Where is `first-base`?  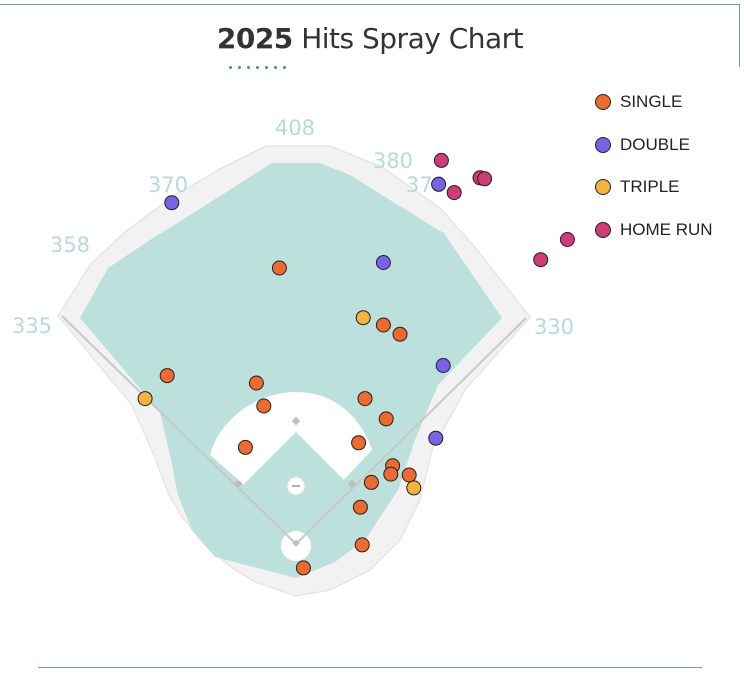 first-base is located at coordinates (352, 484).